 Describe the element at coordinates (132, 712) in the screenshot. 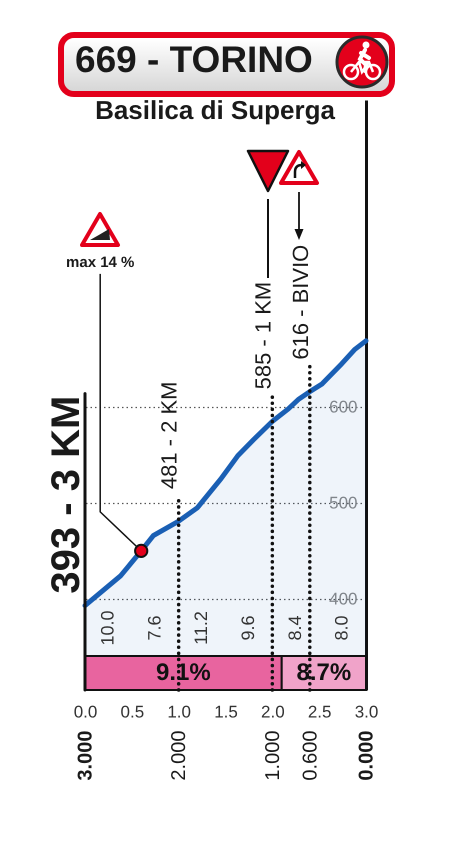

I see `x-tick-label: 0.5` at that location.